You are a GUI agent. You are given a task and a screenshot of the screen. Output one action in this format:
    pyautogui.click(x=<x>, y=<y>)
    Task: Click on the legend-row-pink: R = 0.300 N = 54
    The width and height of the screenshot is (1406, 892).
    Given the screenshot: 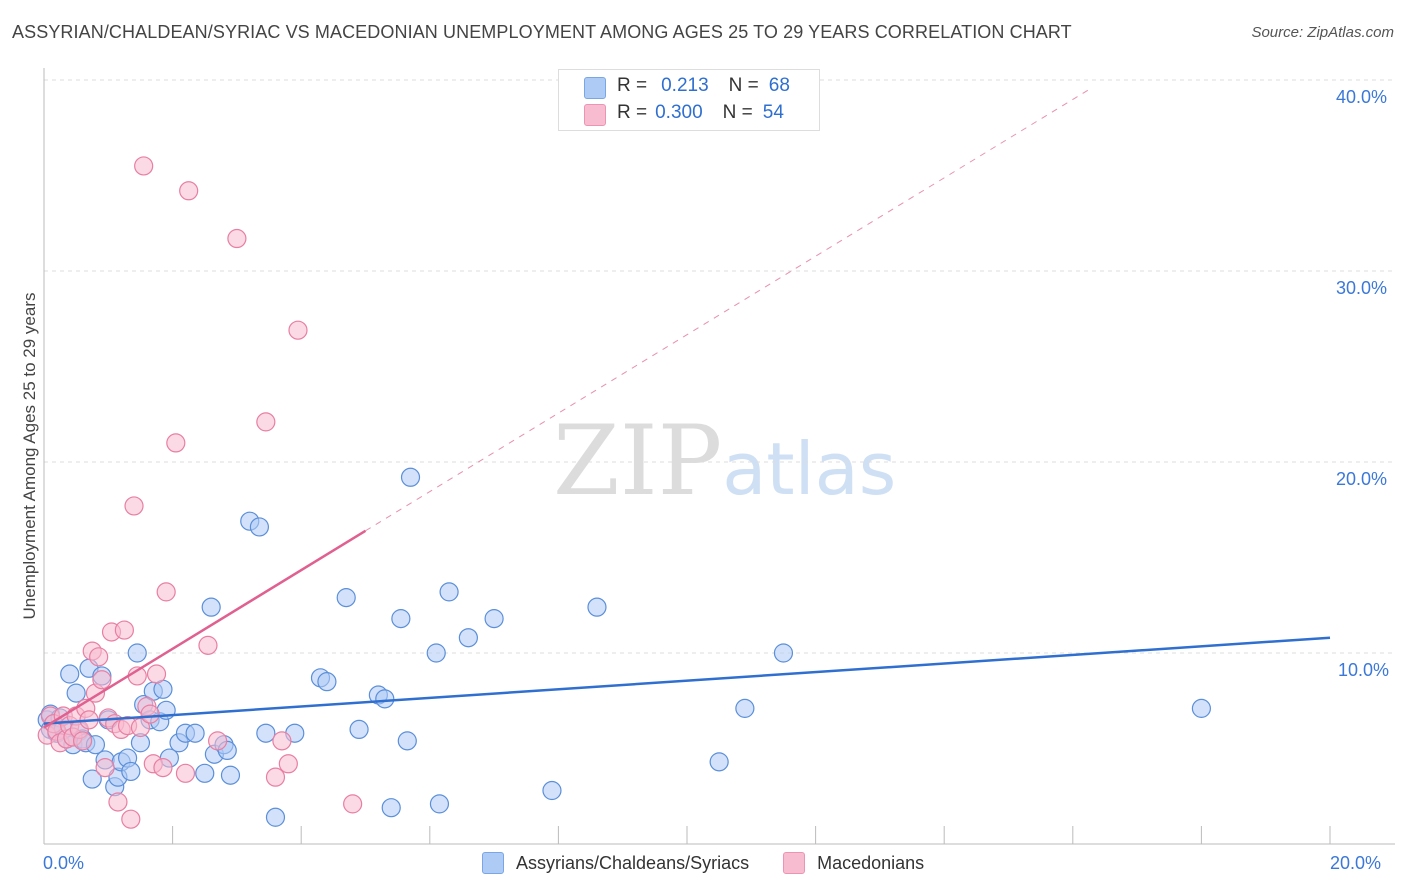 What is the action you would take?
    pyautogui.click(x=700, y=113)
    